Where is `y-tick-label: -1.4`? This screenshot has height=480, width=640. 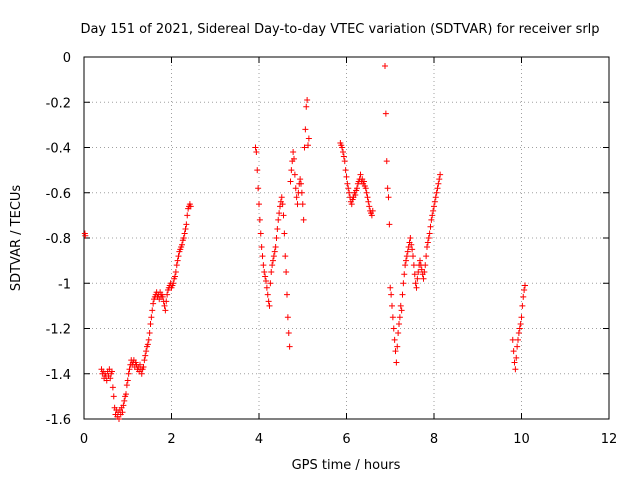 y-tick-label: -1.4 is located at coordinates (58, 375).